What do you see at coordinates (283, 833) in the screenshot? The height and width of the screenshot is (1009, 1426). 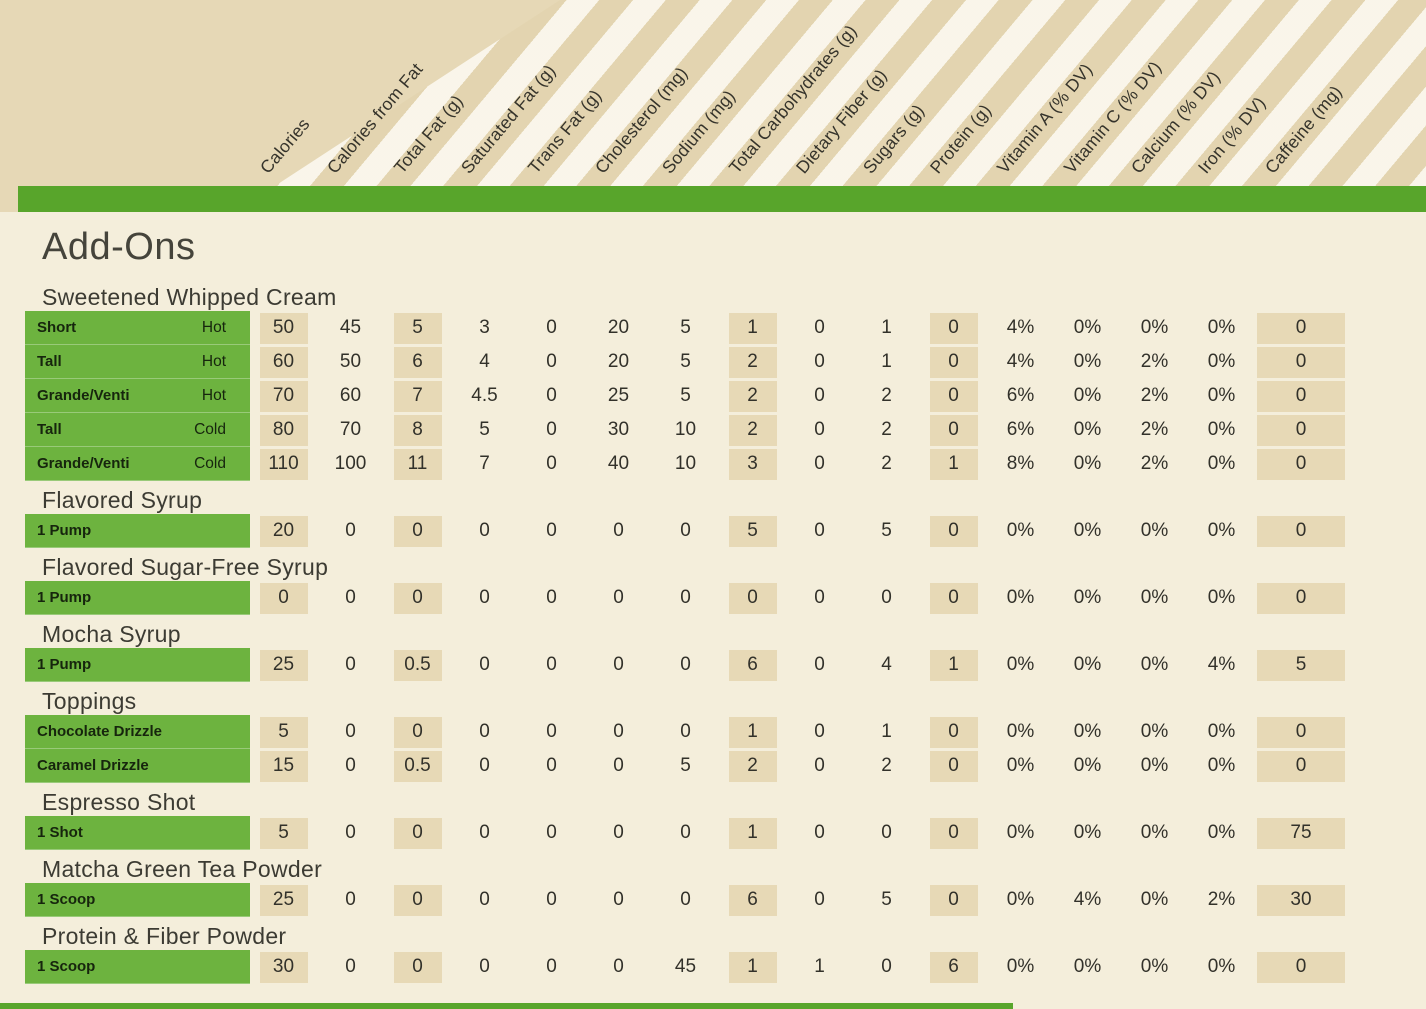 I see `cell-calories: 5` at bounding box center [283, 833].